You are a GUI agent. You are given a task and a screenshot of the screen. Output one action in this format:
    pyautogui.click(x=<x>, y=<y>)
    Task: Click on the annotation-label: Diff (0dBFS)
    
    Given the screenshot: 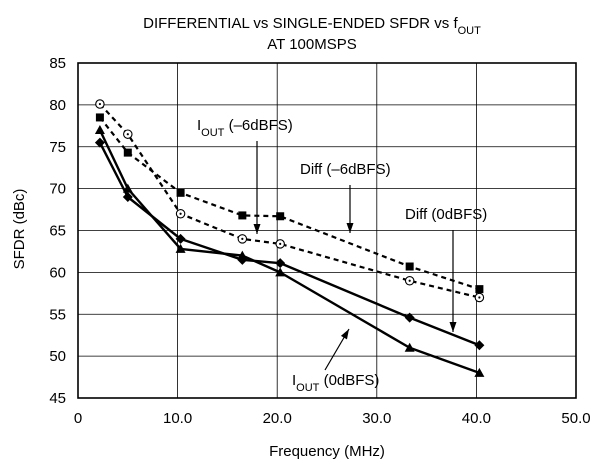 What is the action you would take?
    pyautogui.click(x=446, y=214)
    